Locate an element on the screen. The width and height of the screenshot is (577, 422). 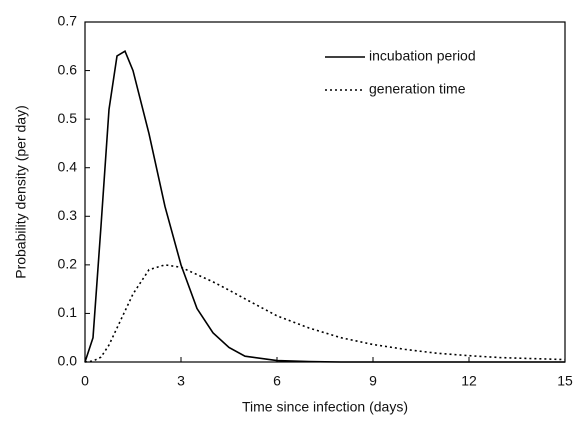
y-tick-label: 0.0 is located at coordinates (68, 361).